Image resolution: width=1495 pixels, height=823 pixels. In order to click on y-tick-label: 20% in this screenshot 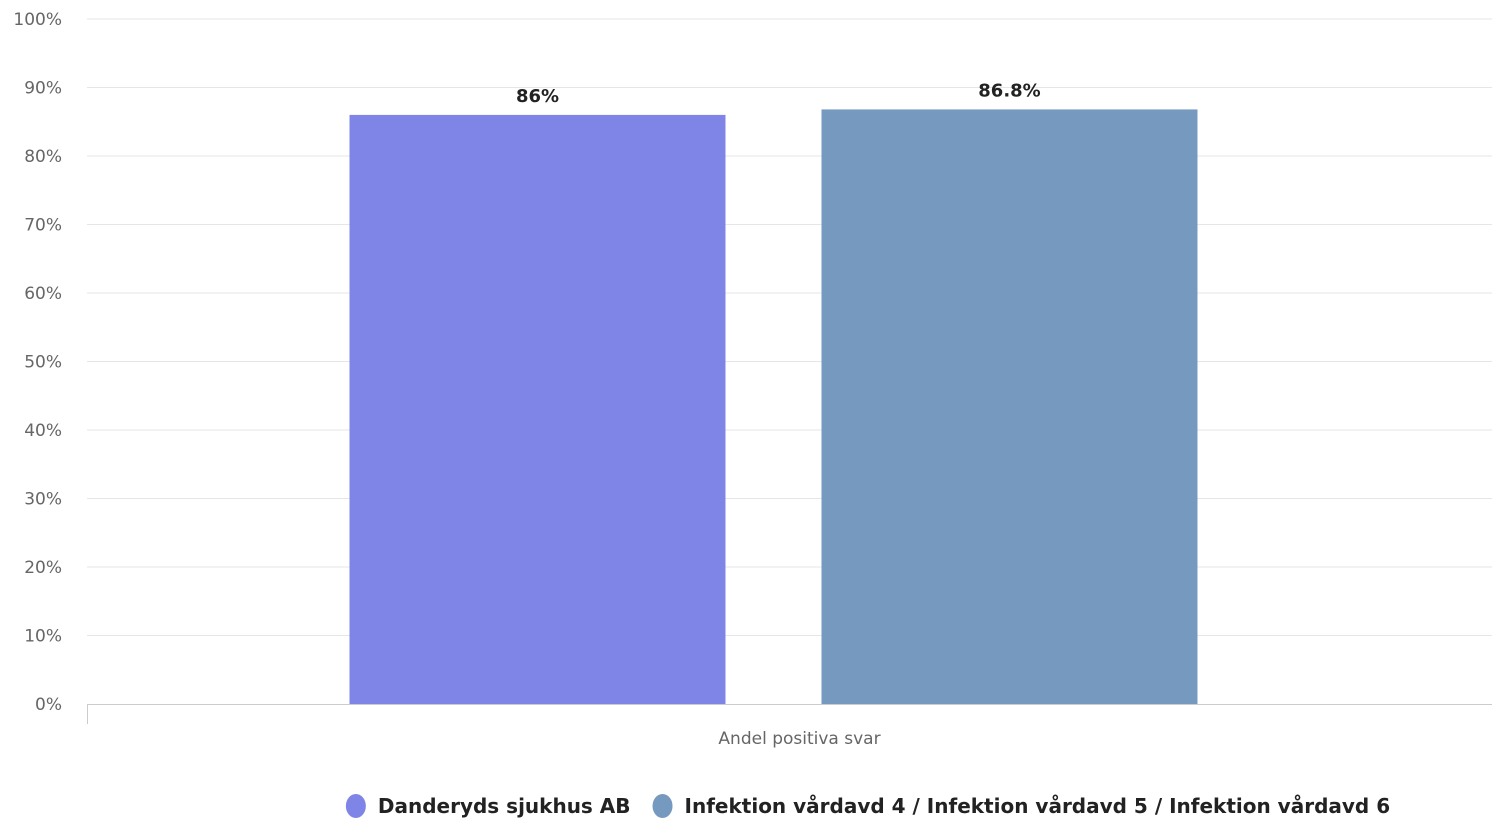, I will do `click(43, 568)`.